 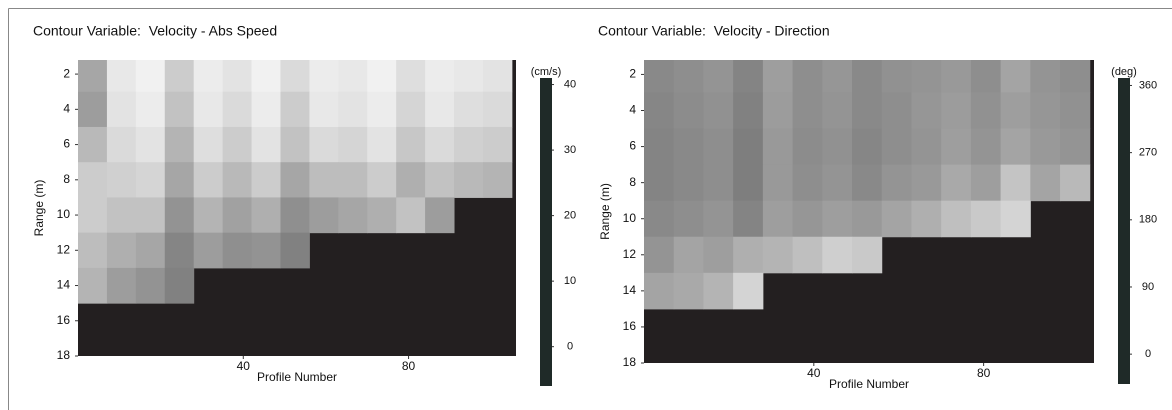 What do you see at coordinates (546, 232) in the screenshot?
I see `colorbar` at bounding box center [546, 232].